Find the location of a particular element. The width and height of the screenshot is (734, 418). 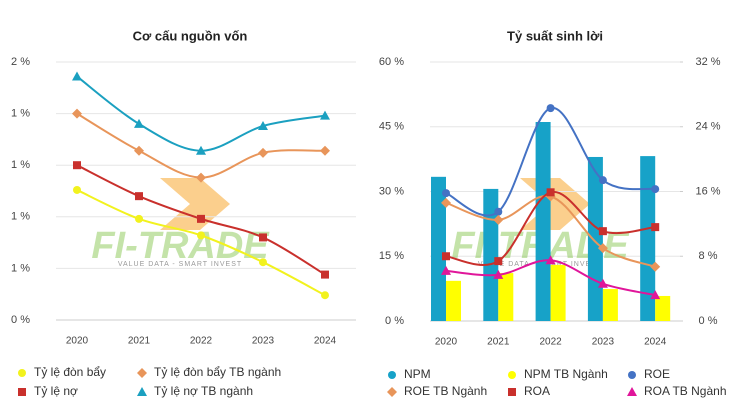

legend-label: ROA is located at coordinates (537, 391).